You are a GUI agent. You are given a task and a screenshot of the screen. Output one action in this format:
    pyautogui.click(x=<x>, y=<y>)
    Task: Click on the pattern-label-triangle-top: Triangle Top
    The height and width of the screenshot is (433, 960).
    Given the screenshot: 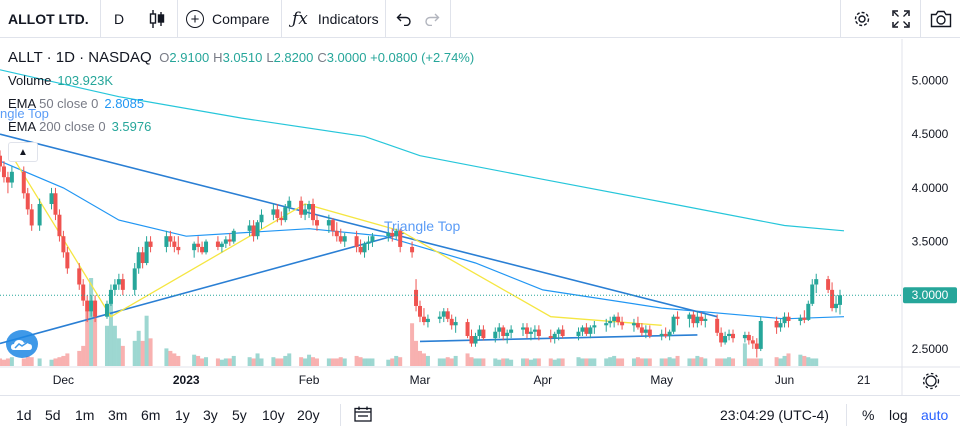 What is the action you would take?
    pyautogui.click(x=422, y=226)
    